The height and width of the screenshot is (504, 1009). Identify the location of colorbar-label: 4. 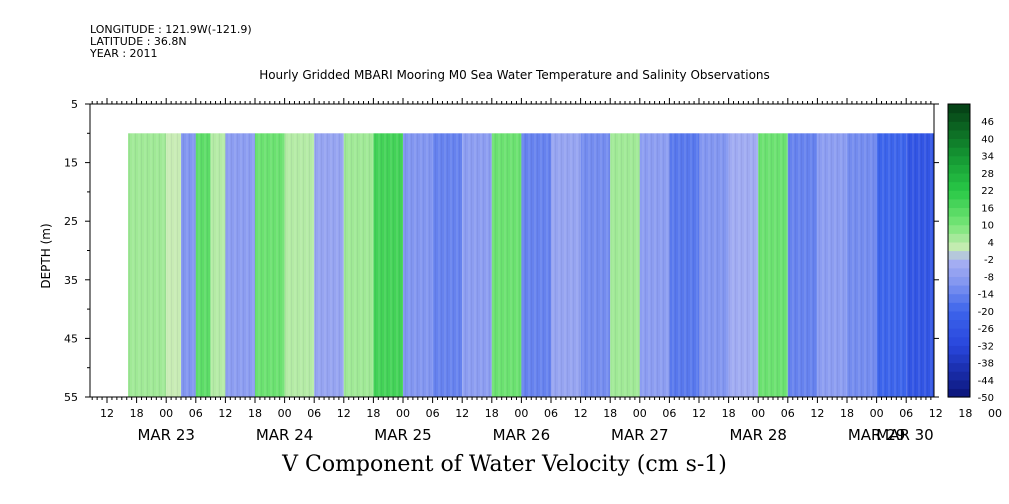
(991, 243).